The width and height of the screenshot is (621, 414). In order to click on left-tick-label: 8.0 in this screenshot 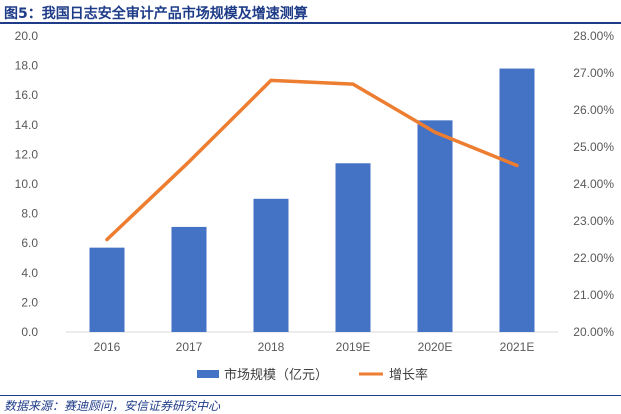, I will do `click(29, 214)`.